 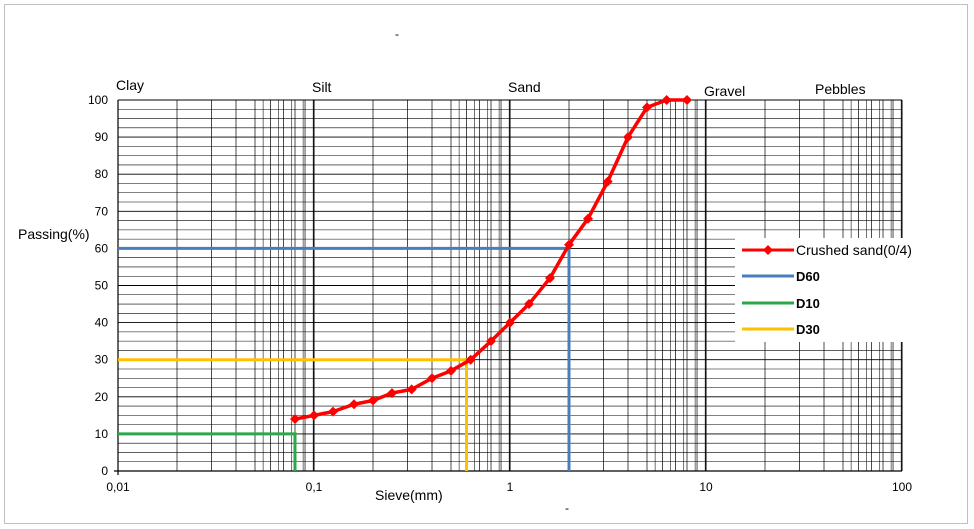 What do you see at coordinates (118, 487) in the screenshot?
I see `x-tick-label: 0,01` at bounding box center [118, 487].